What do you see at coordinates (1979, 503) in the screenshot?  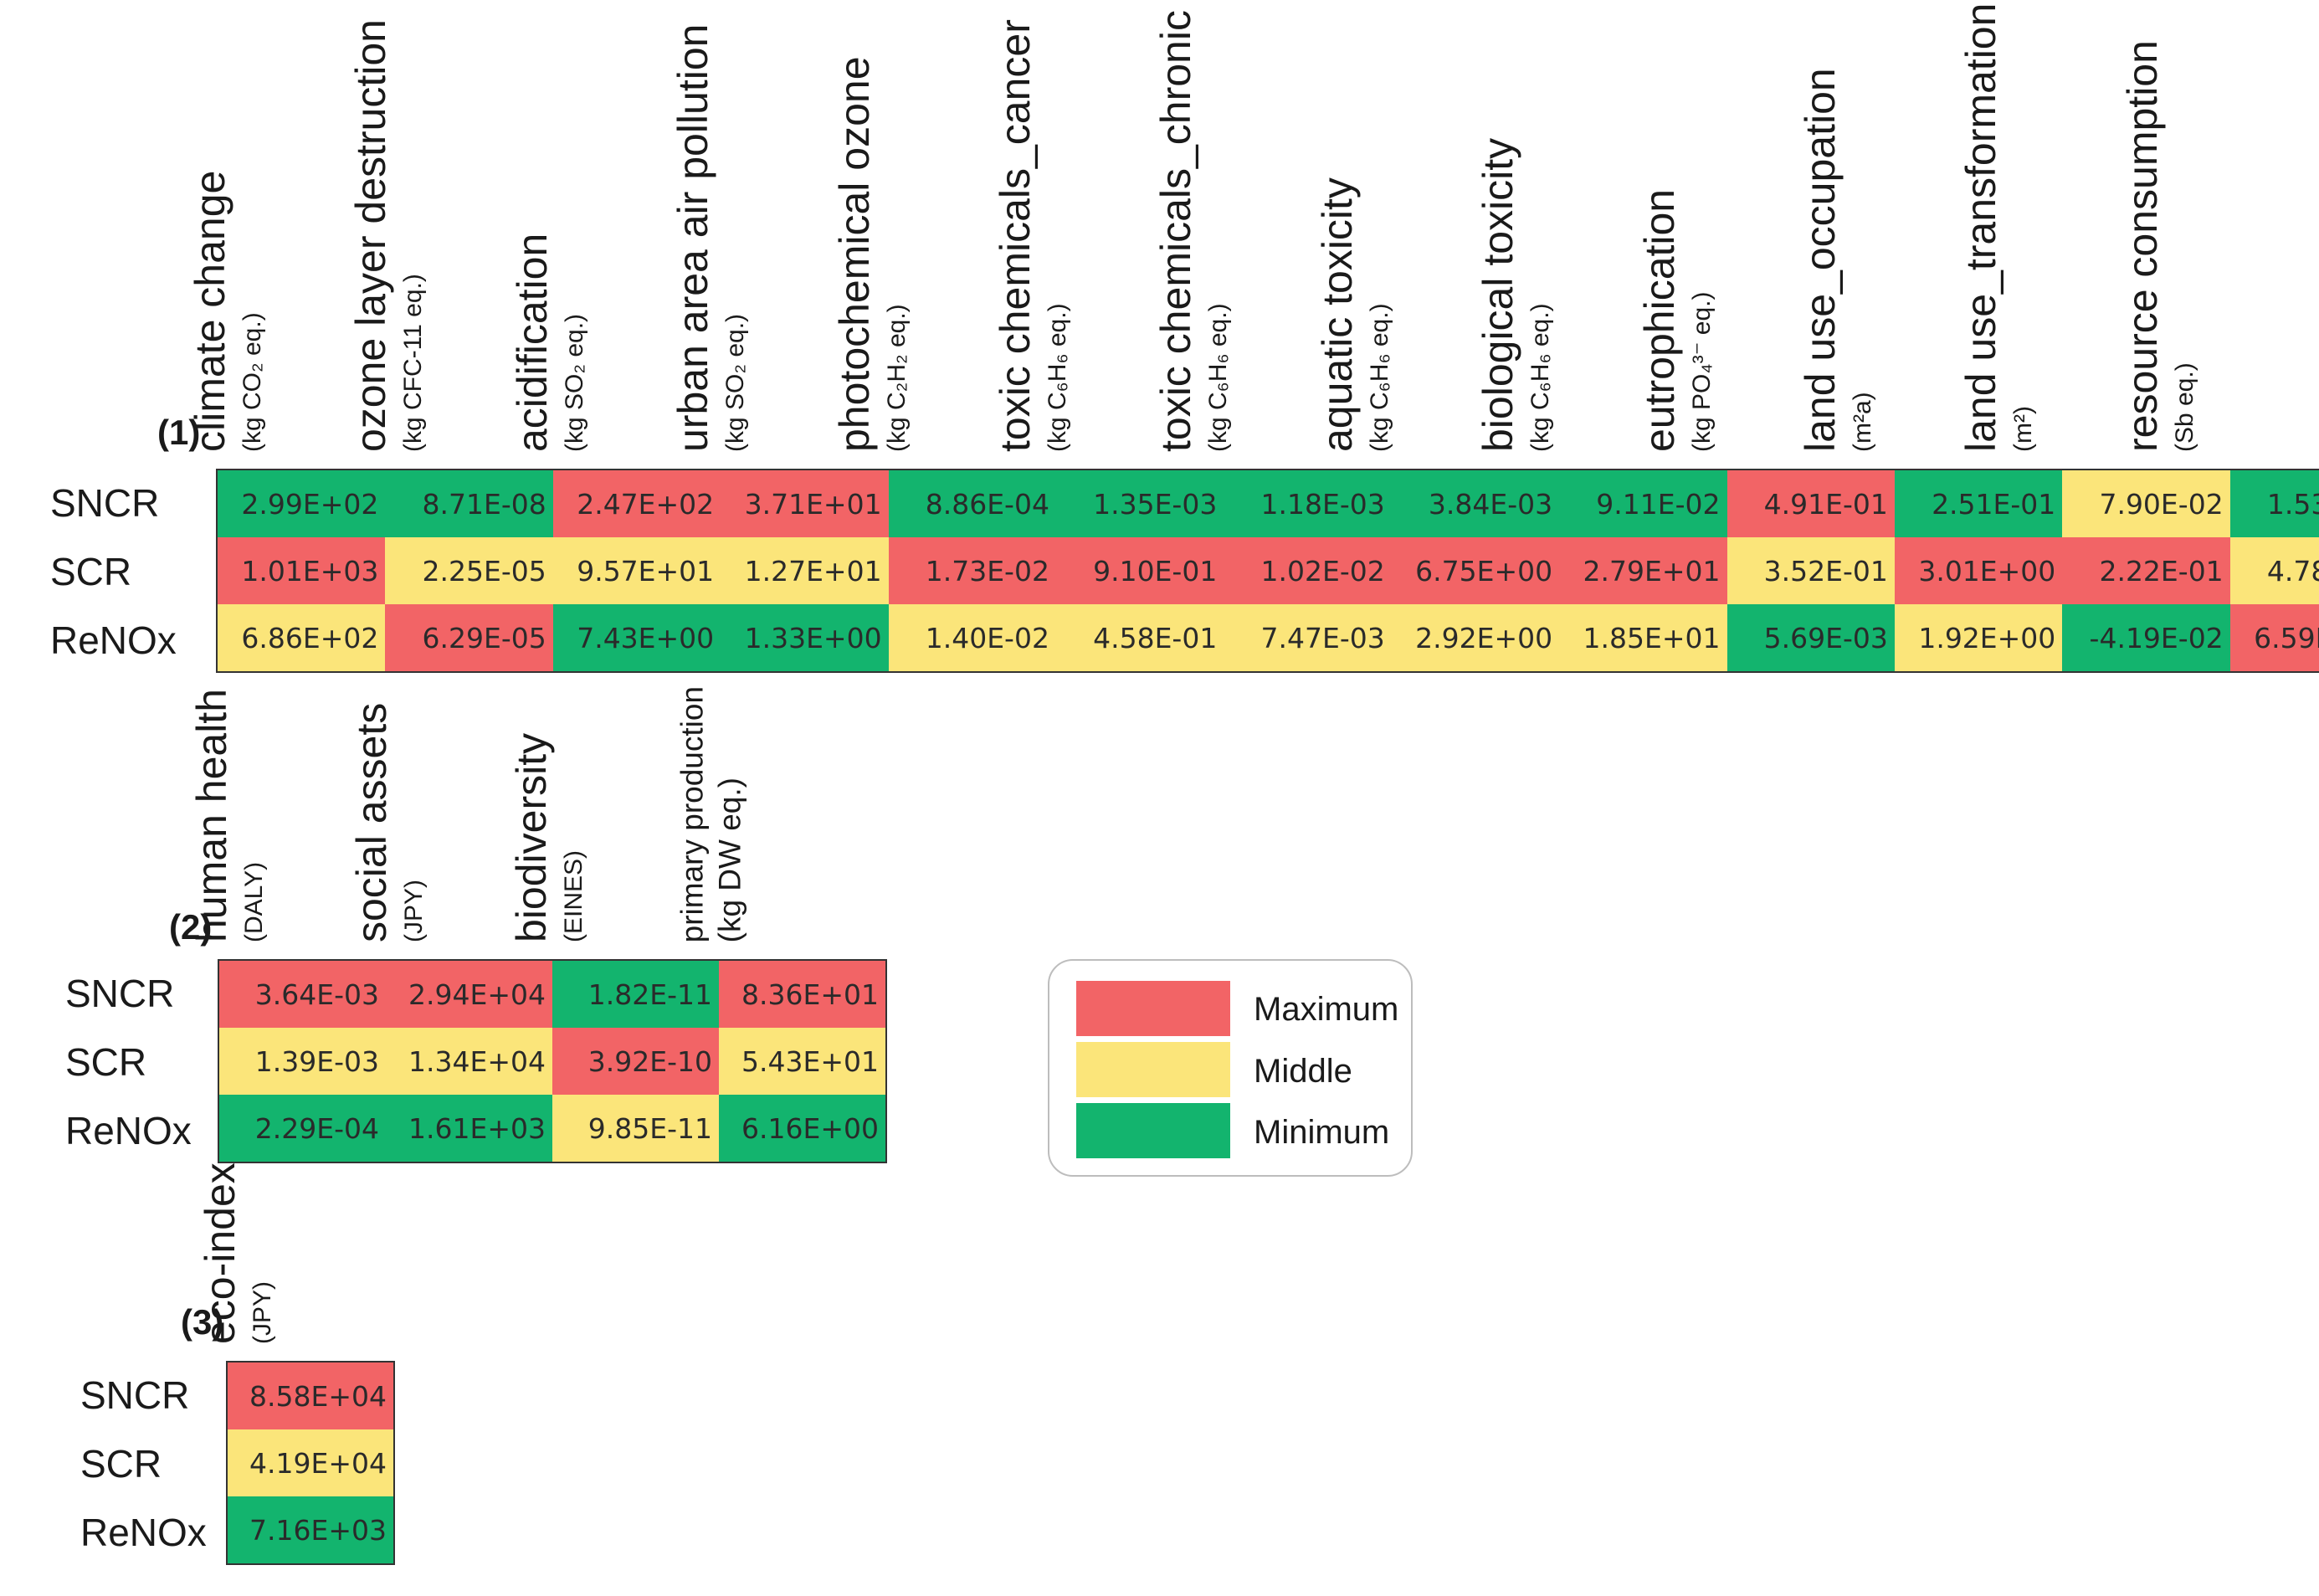 I see `value-cell: 2.51E-01` at bounding box center [1979, 503].